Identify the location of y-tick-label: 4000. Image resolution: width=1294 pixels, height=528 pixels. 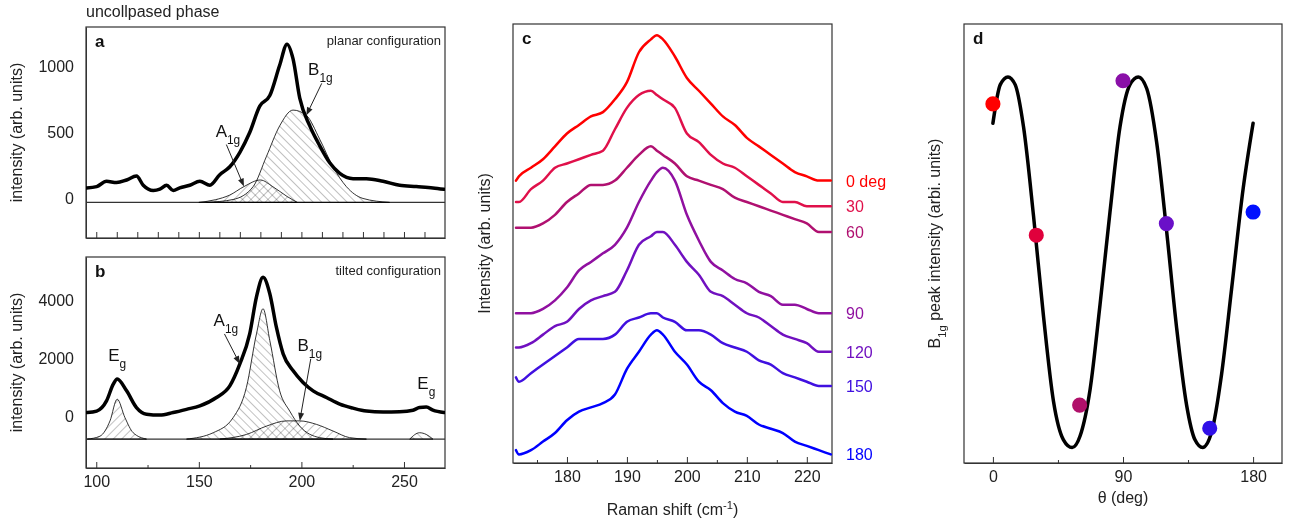
(56, 300).